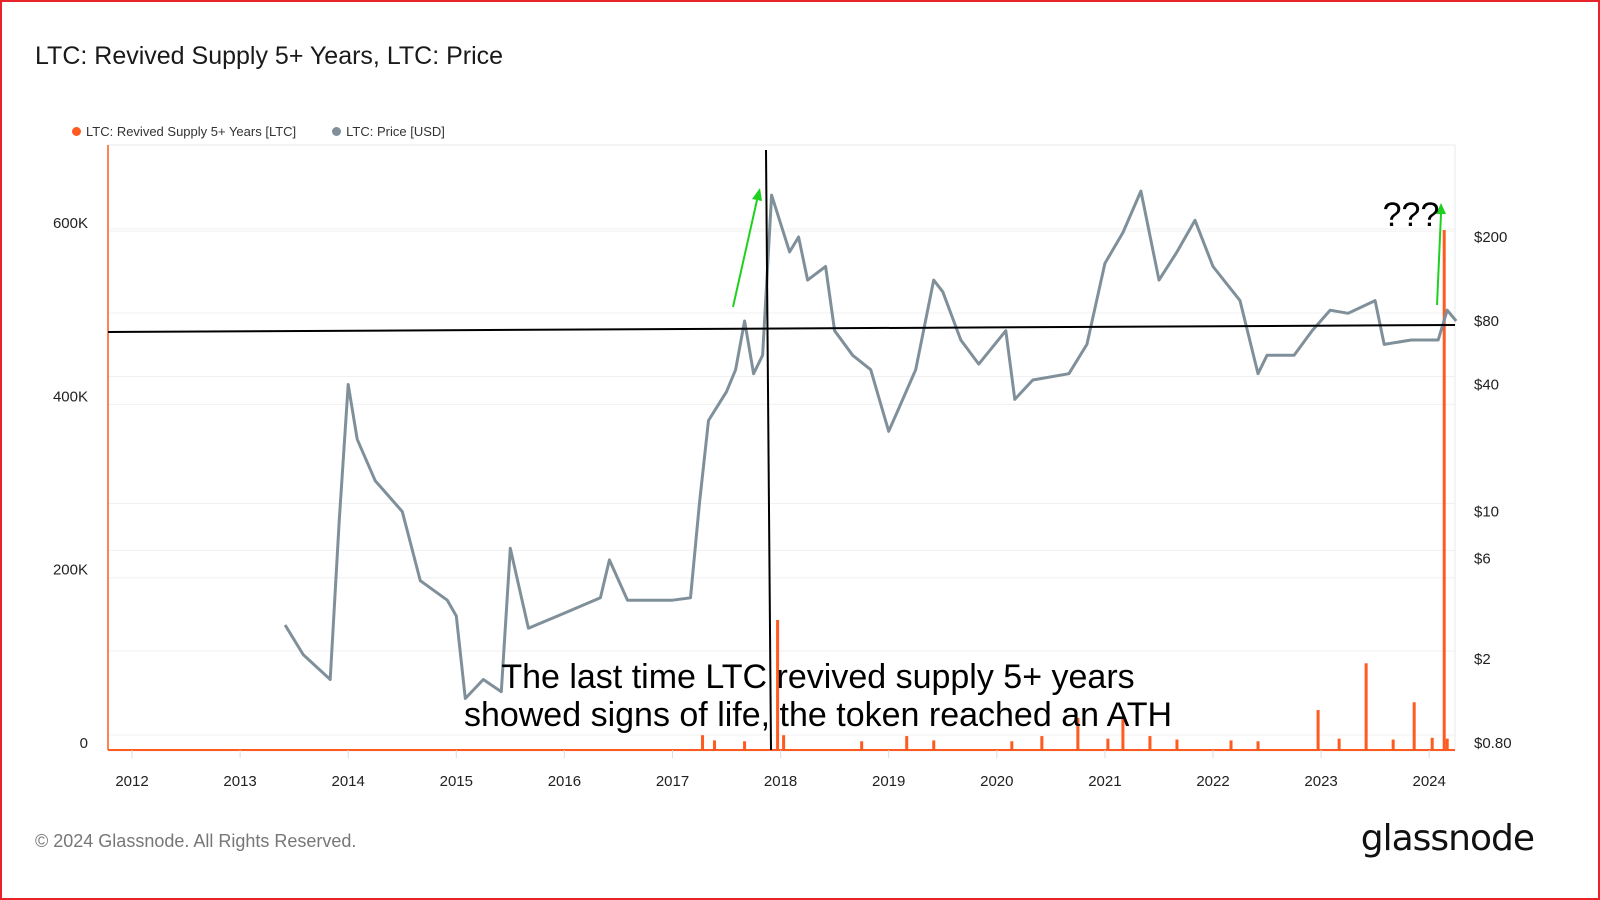 This screenshot has height=900, width=1600. What do you see at coordinates (70, 570) in the screenshot?
I see `y-left-tick-label: 200K` at bounding box center [70, 570].